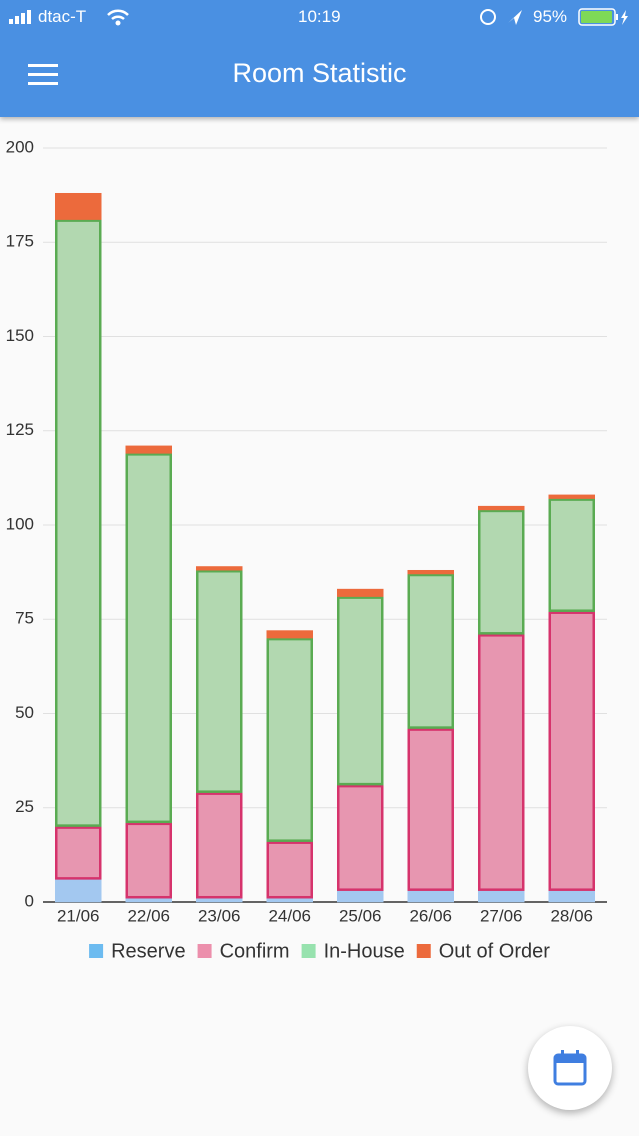  What do you see at coordinates (289, 915) in the screenshot?
I see `x-tick-label: 24/06` at bounding box center [289, 915].